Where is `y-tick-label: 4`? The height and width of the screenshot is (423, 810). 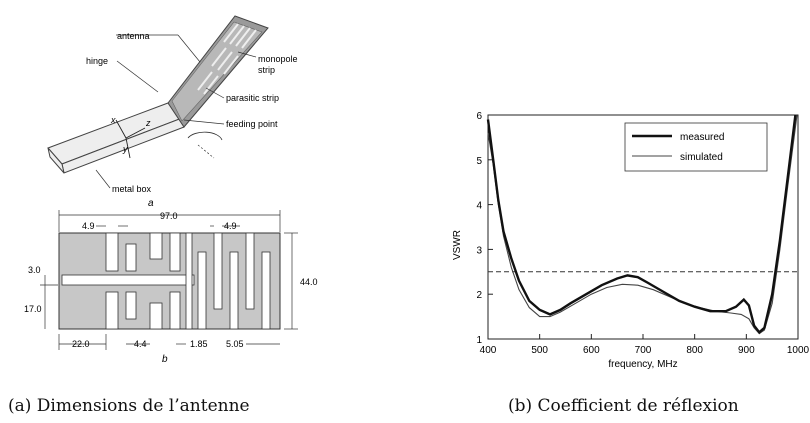 y-tick-label: 4 is located at coordinates (479, 206).